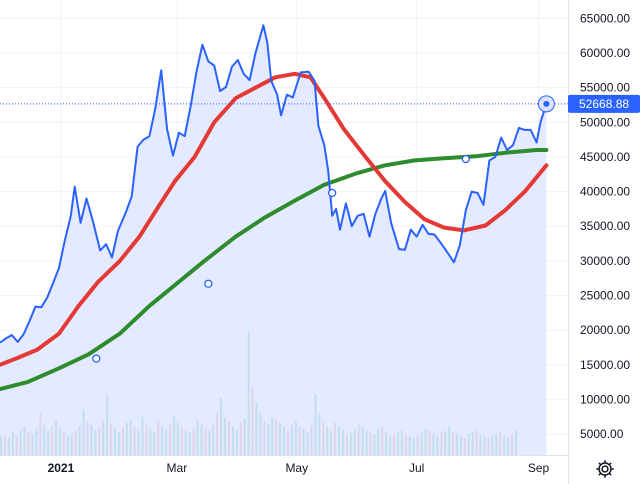  What do you see at coordinates (605, 18) in the screenshot?
I see `y-tick-label: 65000.00` at bounding box center [605, 18].